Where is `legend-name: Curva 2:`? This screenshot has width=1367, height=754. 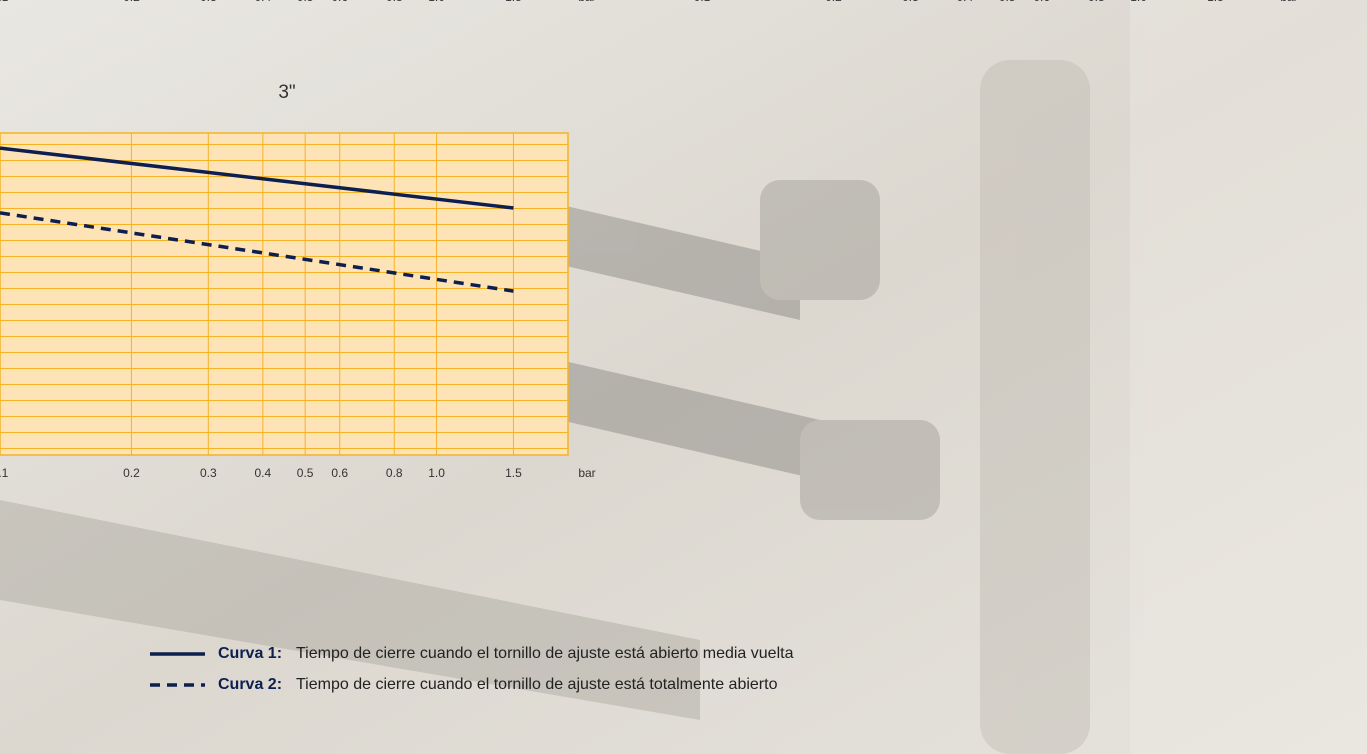
legend-name: Curva 2: is located at coordinates (250, 684).